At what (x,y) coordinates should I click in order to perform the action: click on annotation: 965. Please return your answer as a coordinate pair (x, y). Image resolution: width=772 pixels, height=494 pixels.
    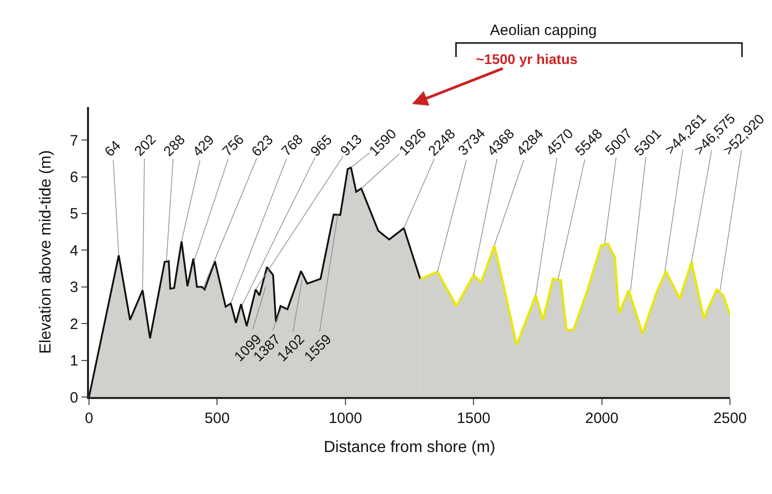
    Looking at the image, I should click on (321, 145).